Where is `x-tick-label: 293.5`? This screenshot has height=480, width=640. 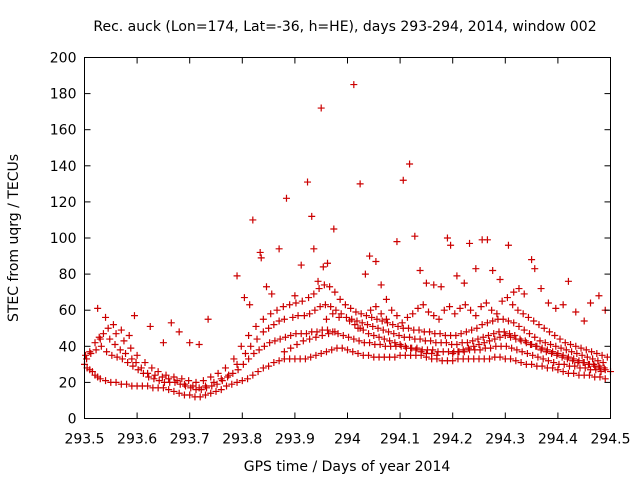 x-tick-label: 293.5 is located at coordinates (84, 440).